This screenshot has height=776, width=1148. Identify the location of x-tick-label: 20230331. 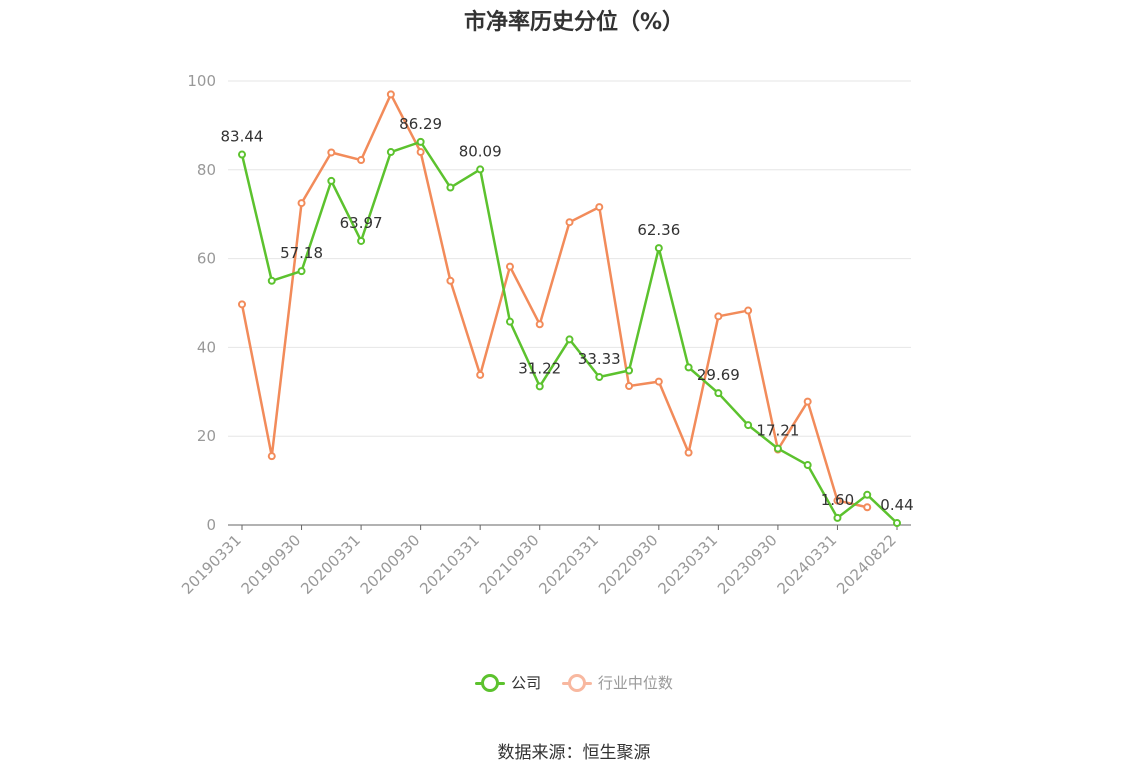
(687, 564).